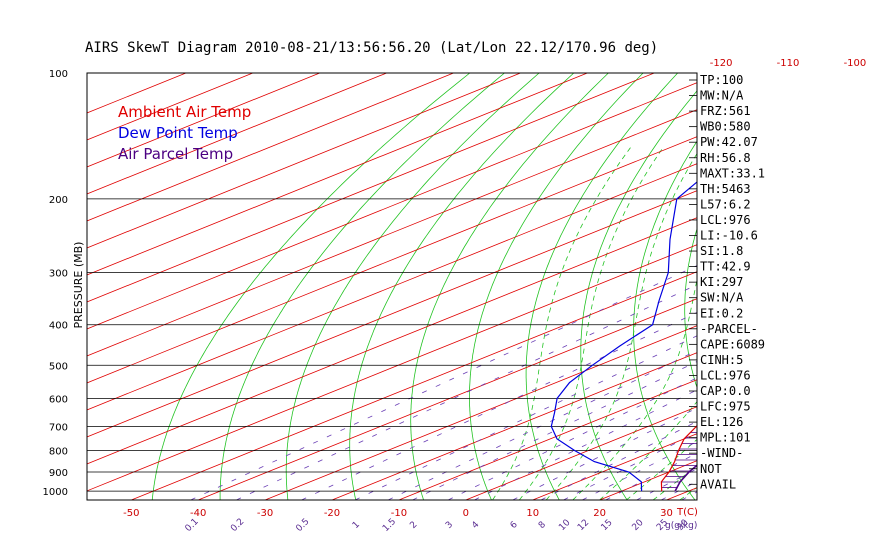 The image size is (870, 560). Describe the element at coordinates (58, 452) in the screenshot. I see `pressure-tick-label: 800` at that location.